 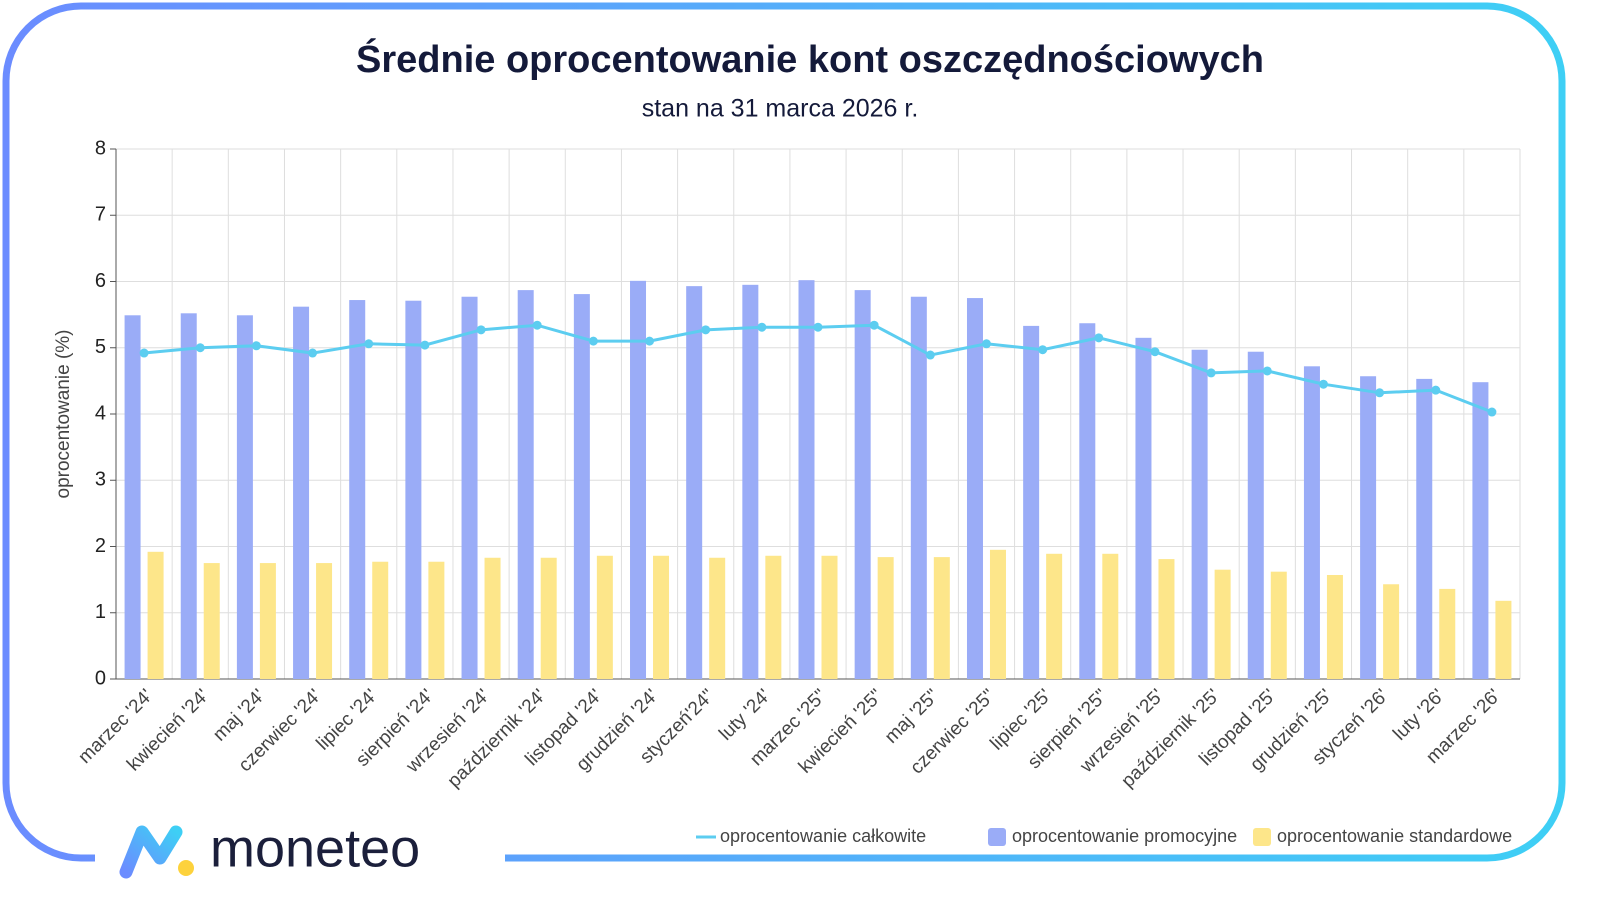 I want to click on y-tick-label: 4, so click(x=100, y=413).